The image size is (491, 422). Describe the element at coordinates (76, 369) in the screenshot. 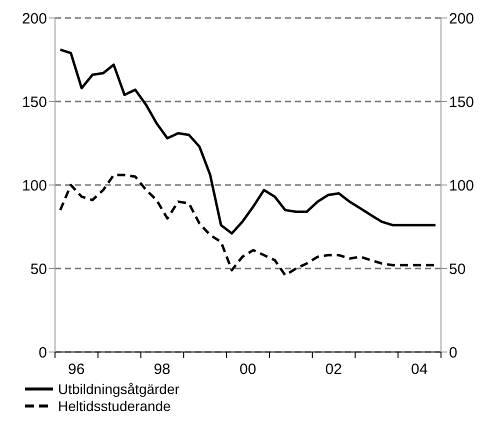

I see `x-tick-label: 96` at that location.